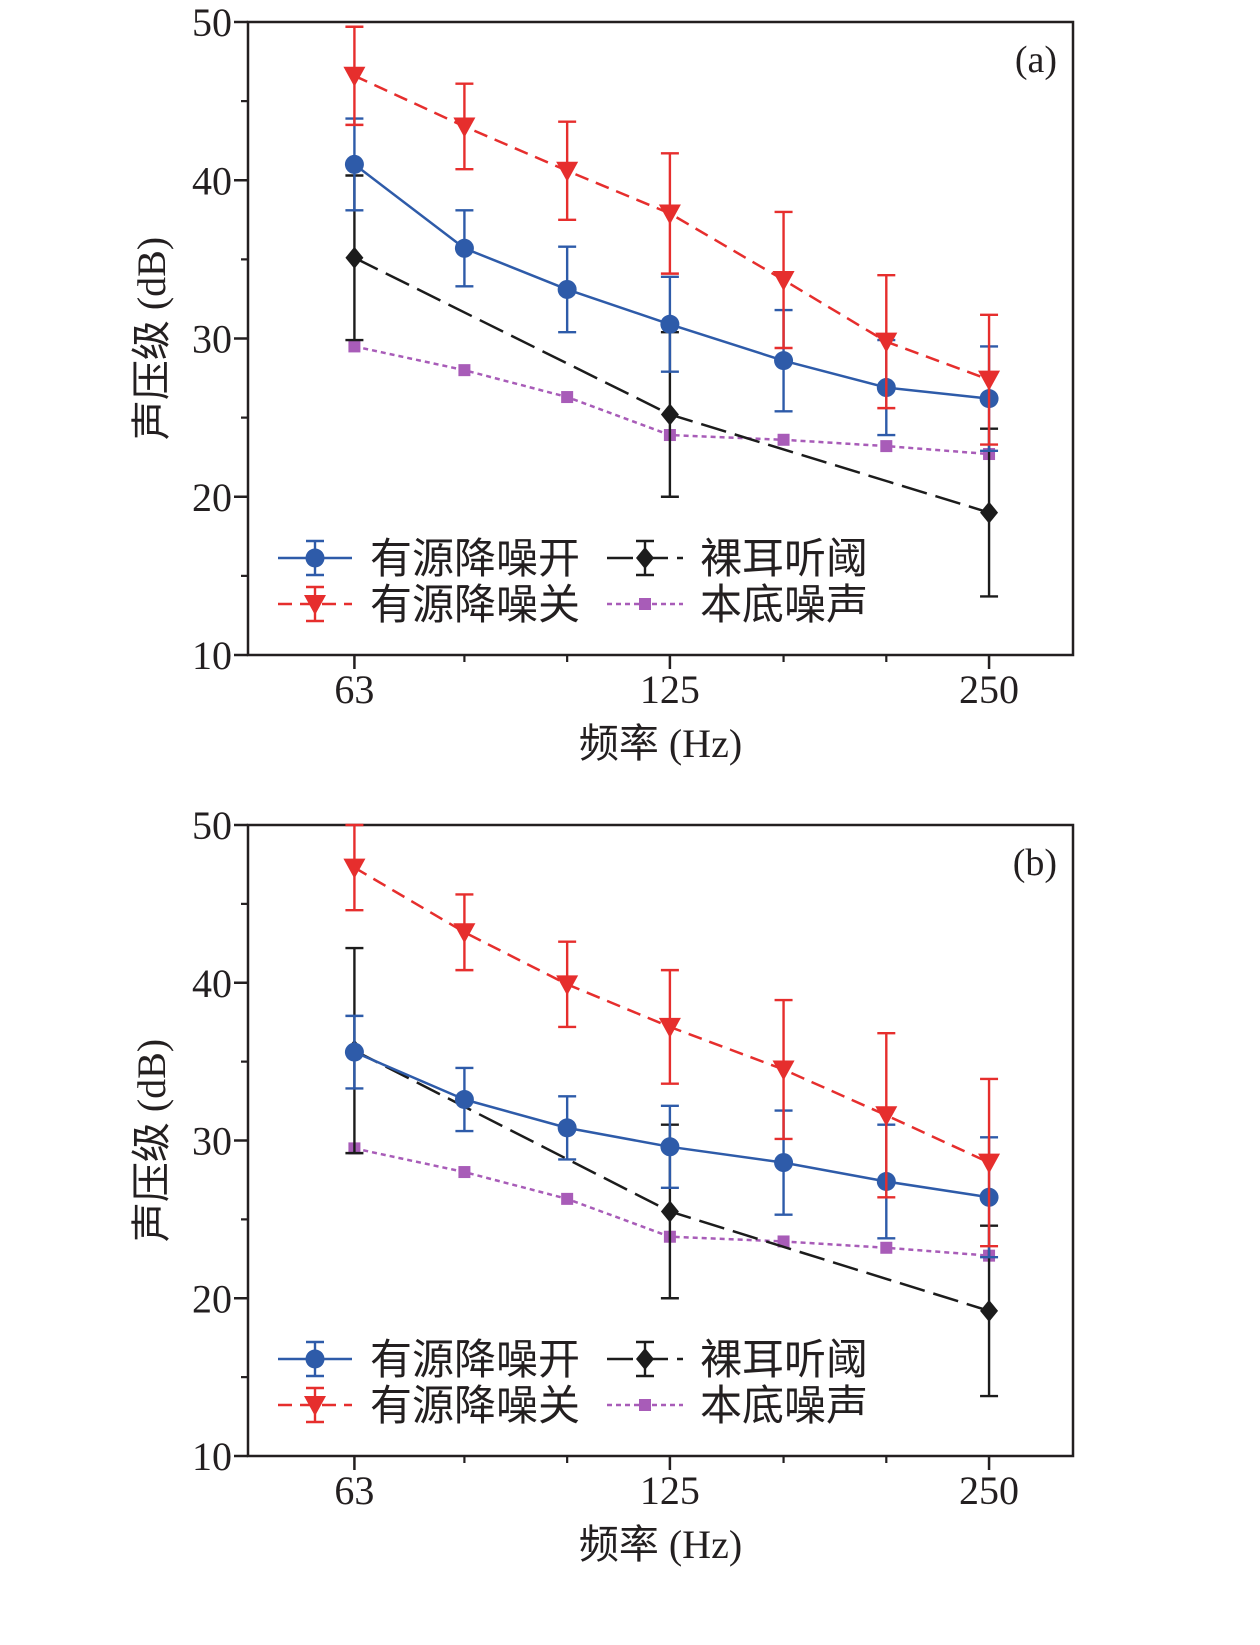 This screenshot has width=1260, height=1645. I want to click on panel-label: (a), so click(1036, 60).